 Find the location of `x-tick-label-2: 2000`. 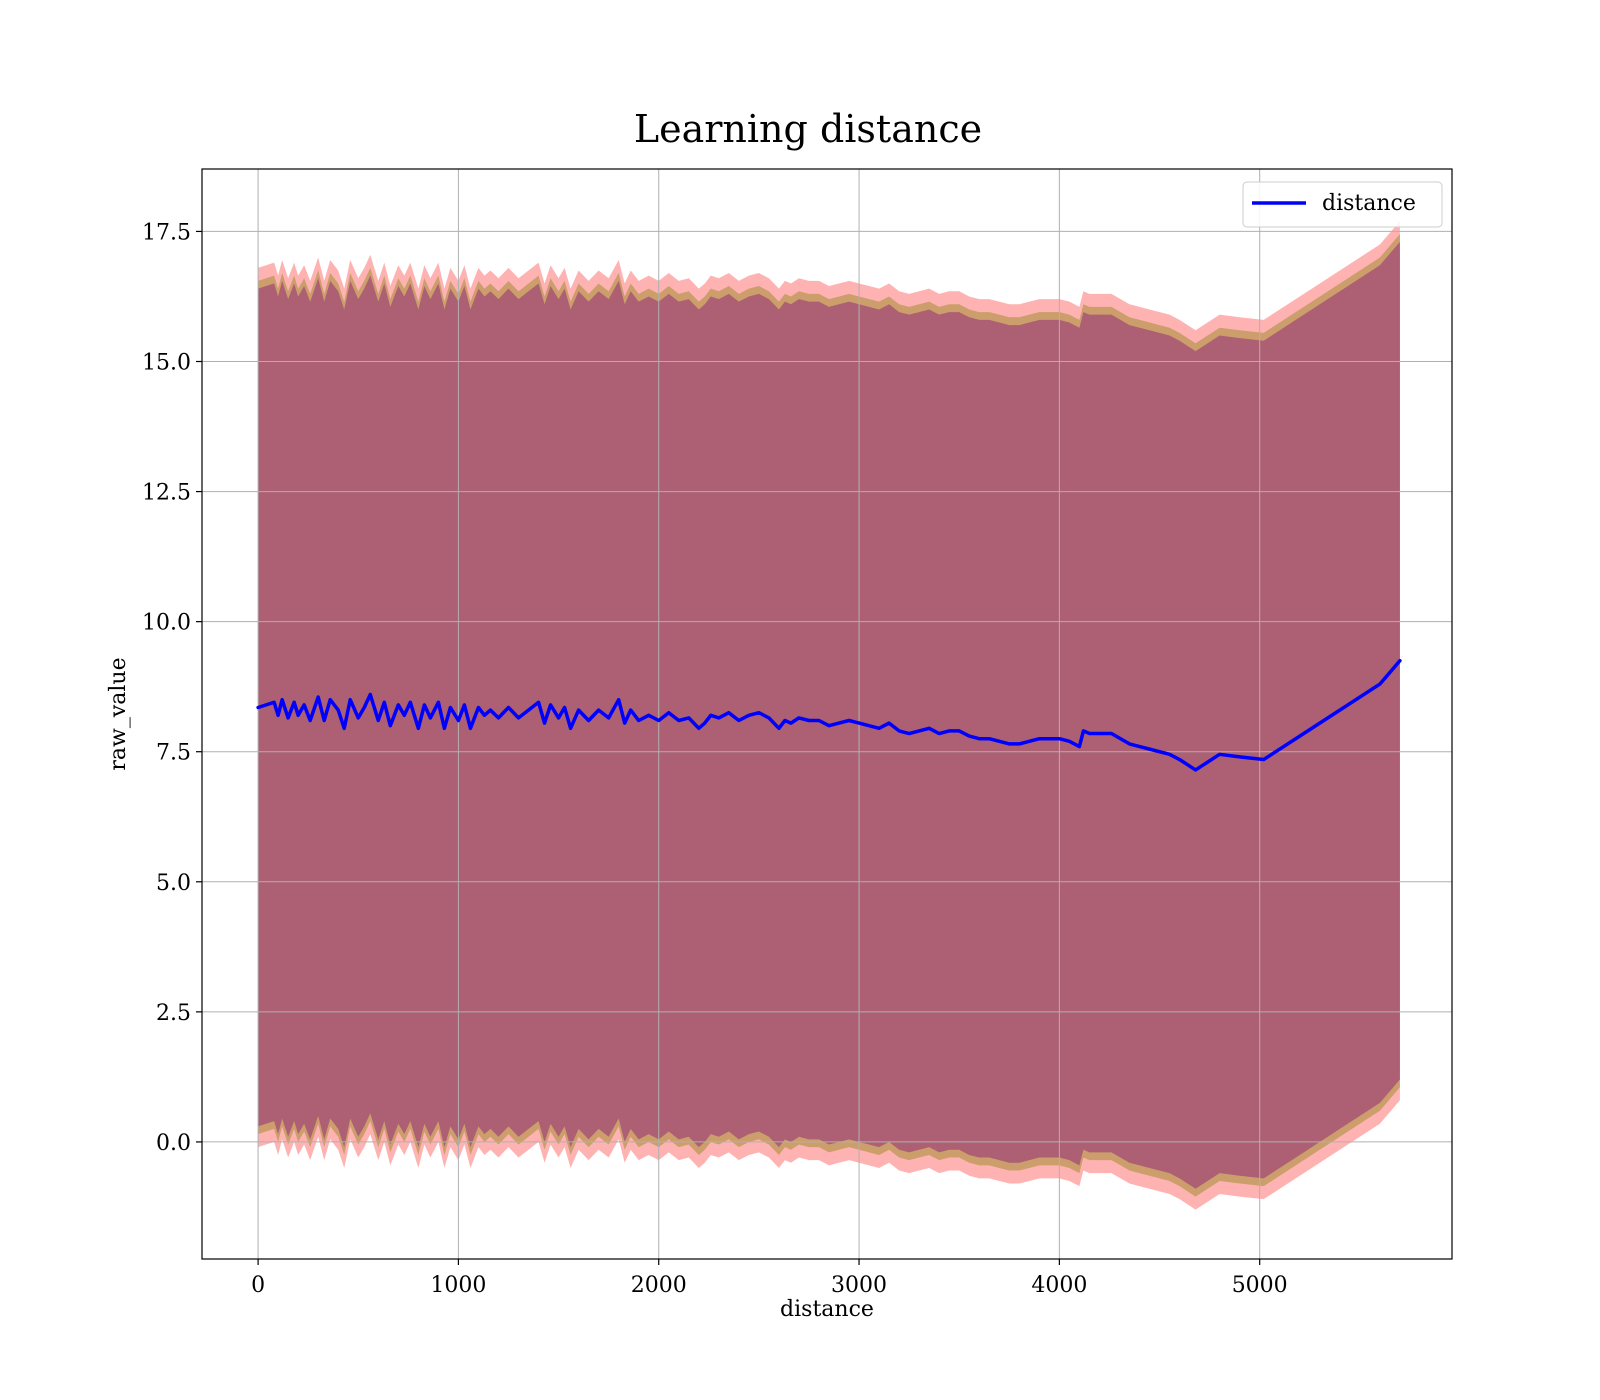

x-tick-label-2: 2000 is located at coordinates (659, 1285).